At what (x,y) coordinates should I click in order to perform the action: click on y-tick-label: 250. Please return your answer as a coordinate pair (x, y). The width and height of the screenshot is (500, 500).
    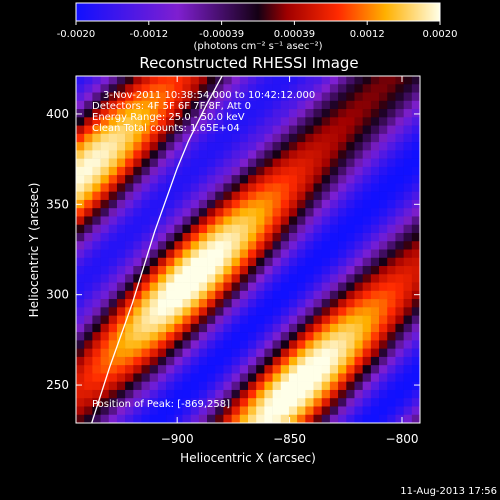
    Looking at the image, I should click on (57, 385).